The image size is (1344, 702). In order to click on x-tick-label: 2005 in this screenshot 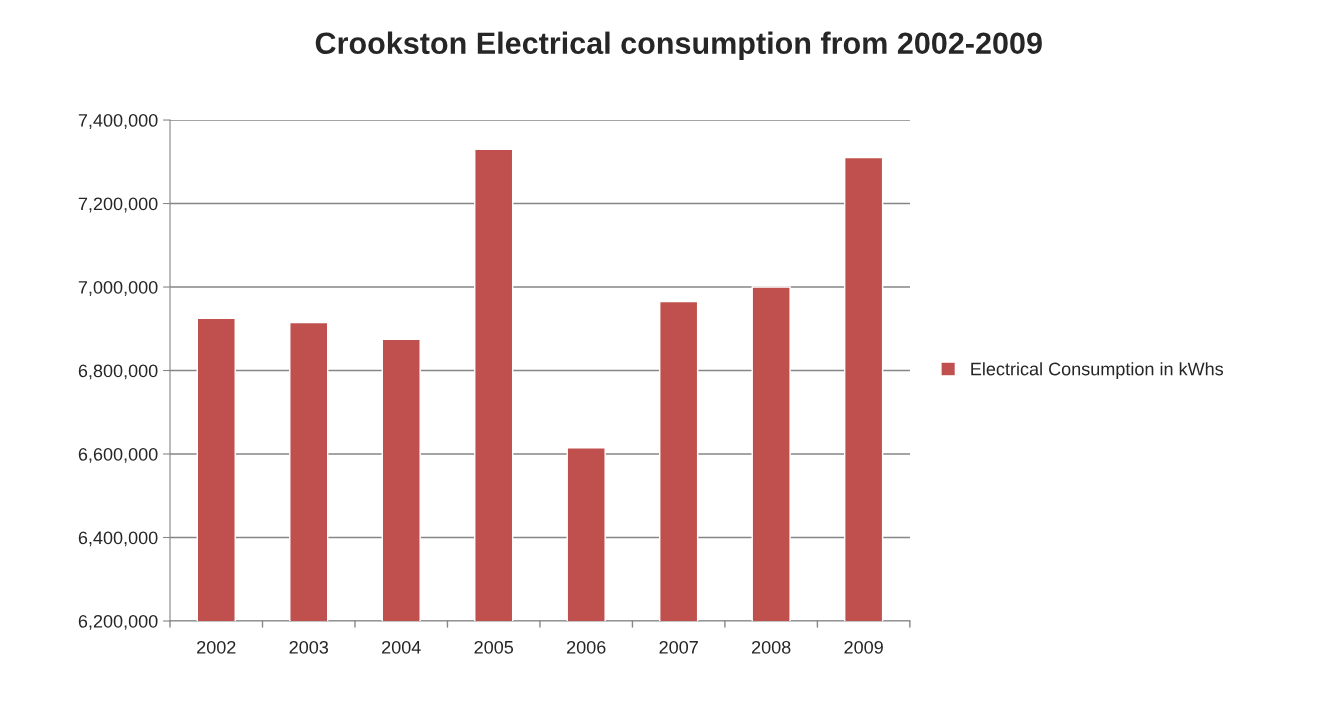, I will do `click(494, 647)`.